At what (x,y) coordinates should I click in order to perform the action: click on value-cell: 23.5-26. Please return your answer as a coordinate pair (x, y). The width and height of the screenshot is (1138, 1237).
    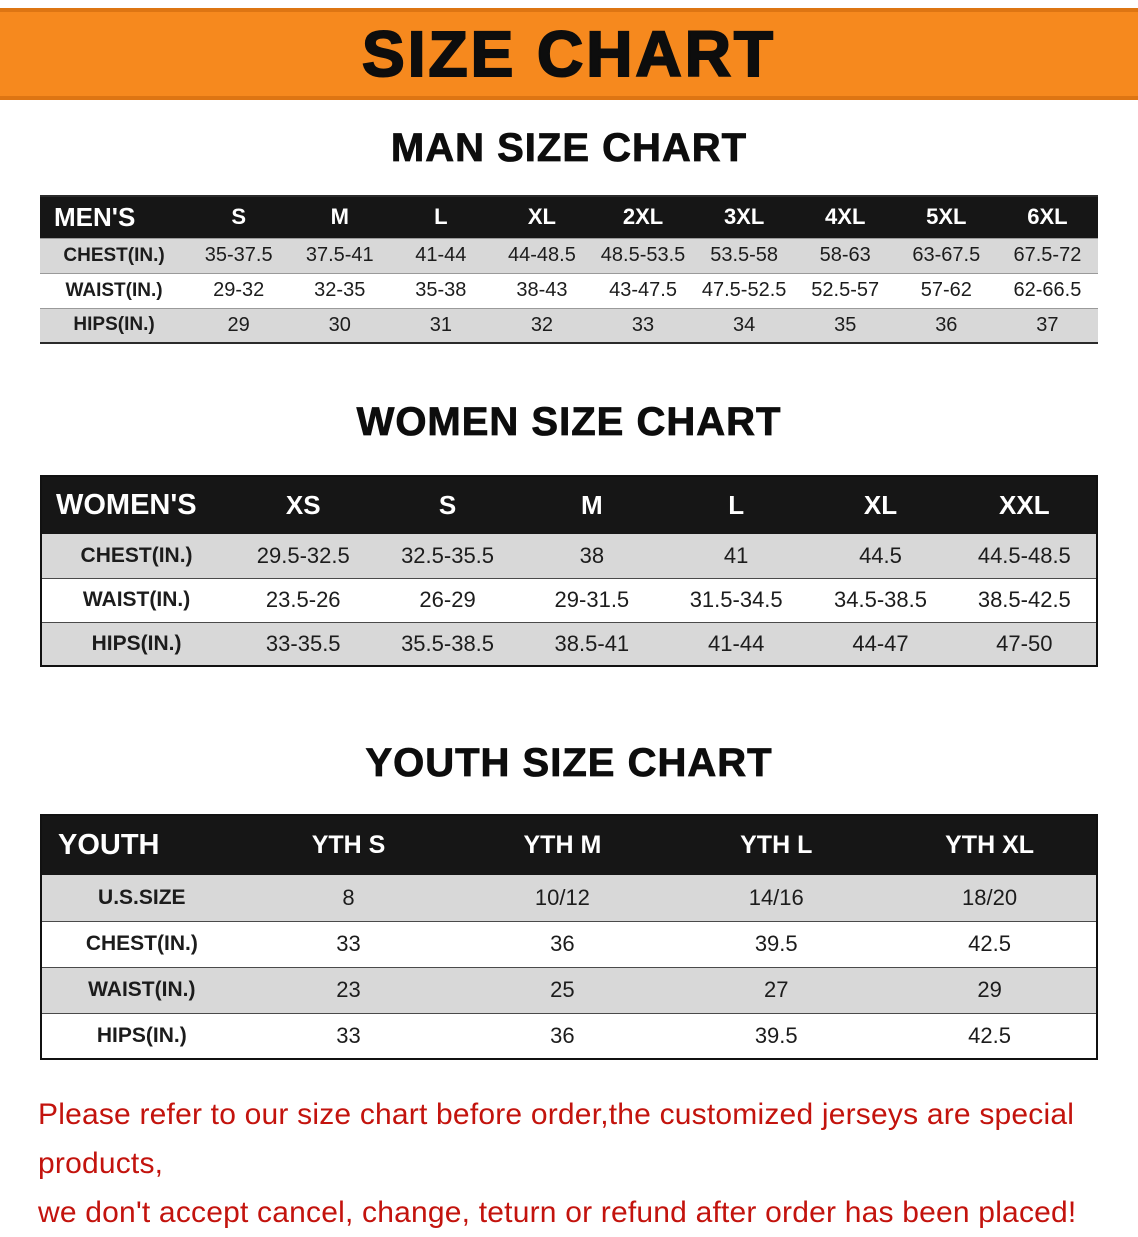
    Looking at the image, I should click on (303, 599).